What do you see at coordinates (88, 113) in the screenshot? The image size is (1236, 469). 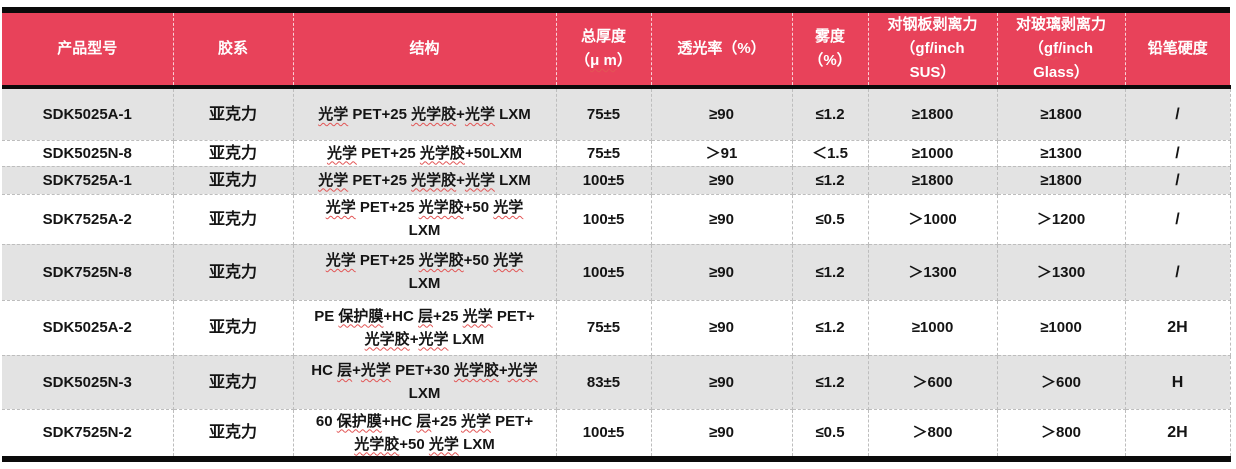 I see `cell-model: SDK5025A-1` at bounding box center [88, 113].